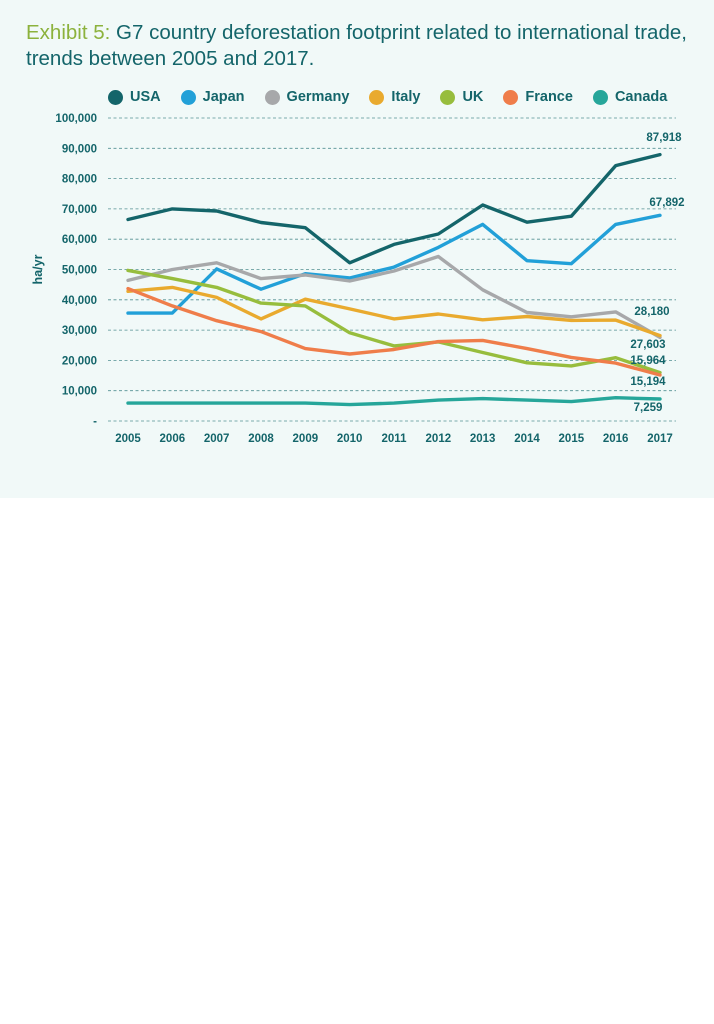 This screenshot has height=1024, width=714. What do you see at coordinates (473, 97) in the screenshot?
I see `legend-label: UK` at bounding box center [473, 97].